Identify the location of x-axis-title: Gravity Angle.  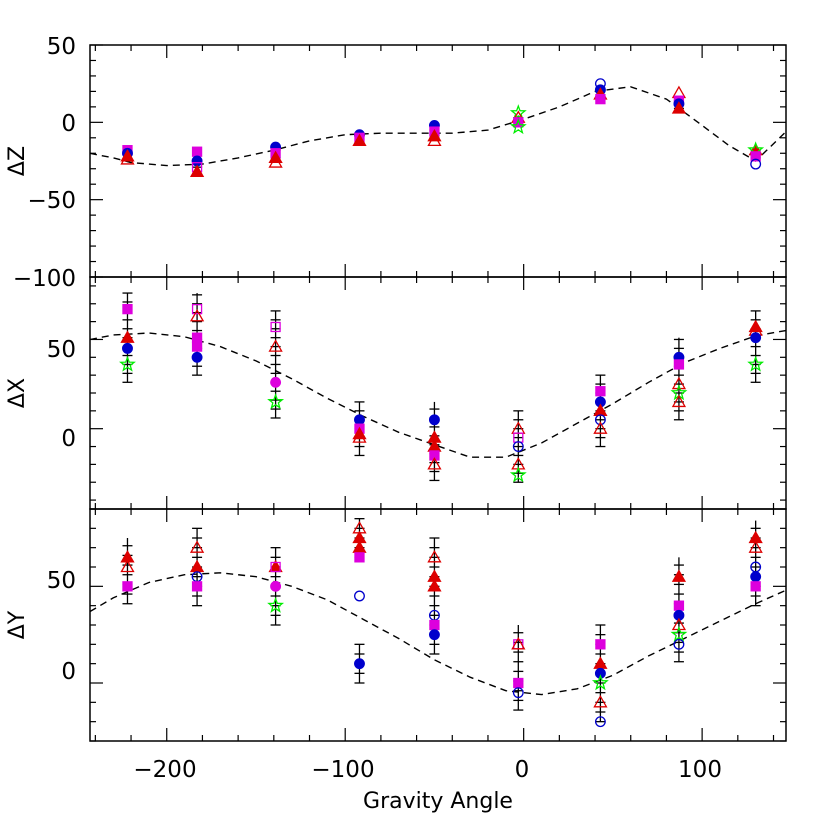
(438, 801).